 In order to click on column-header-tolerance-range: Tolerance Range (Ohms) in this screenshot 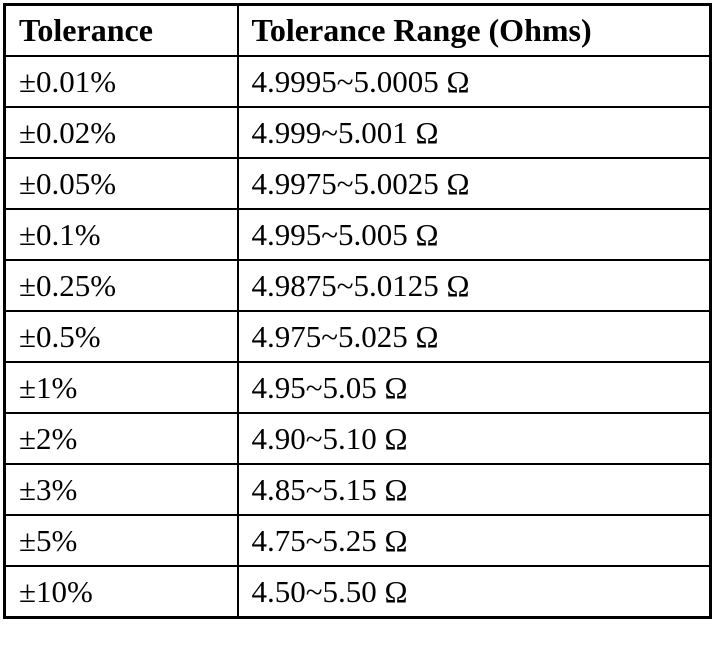, I will do `click(474, 30)`.